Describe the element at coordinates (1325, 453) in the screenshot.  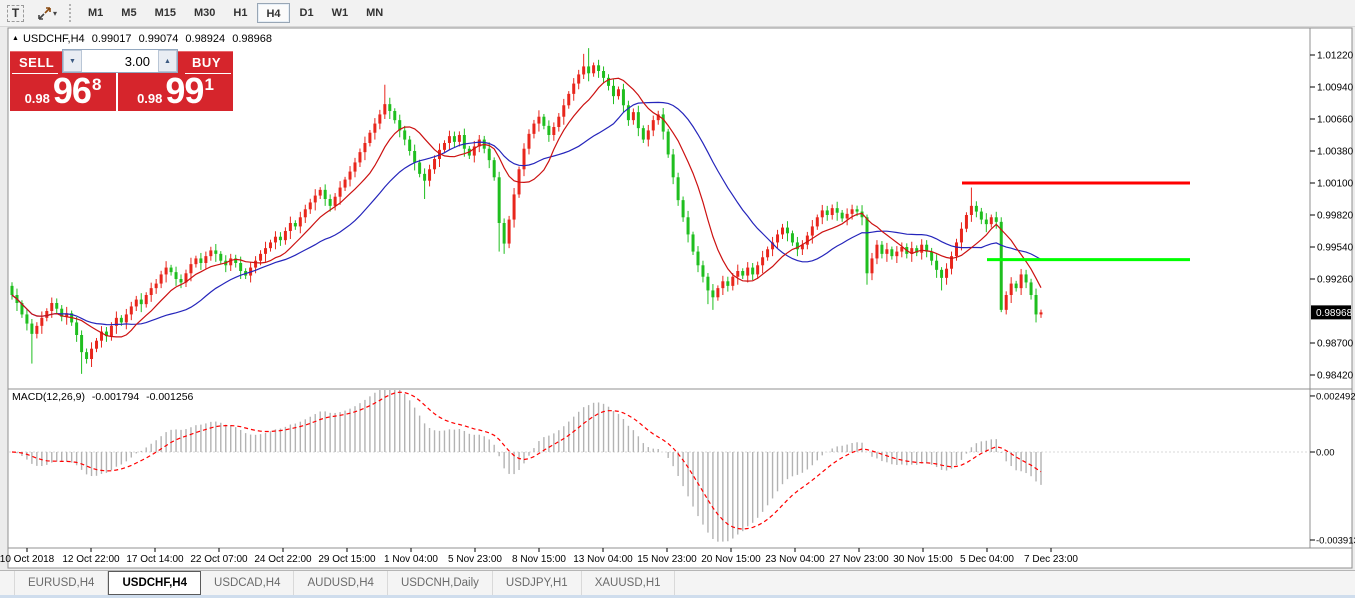
I see `macd-tick-label: 0.00` at that location.